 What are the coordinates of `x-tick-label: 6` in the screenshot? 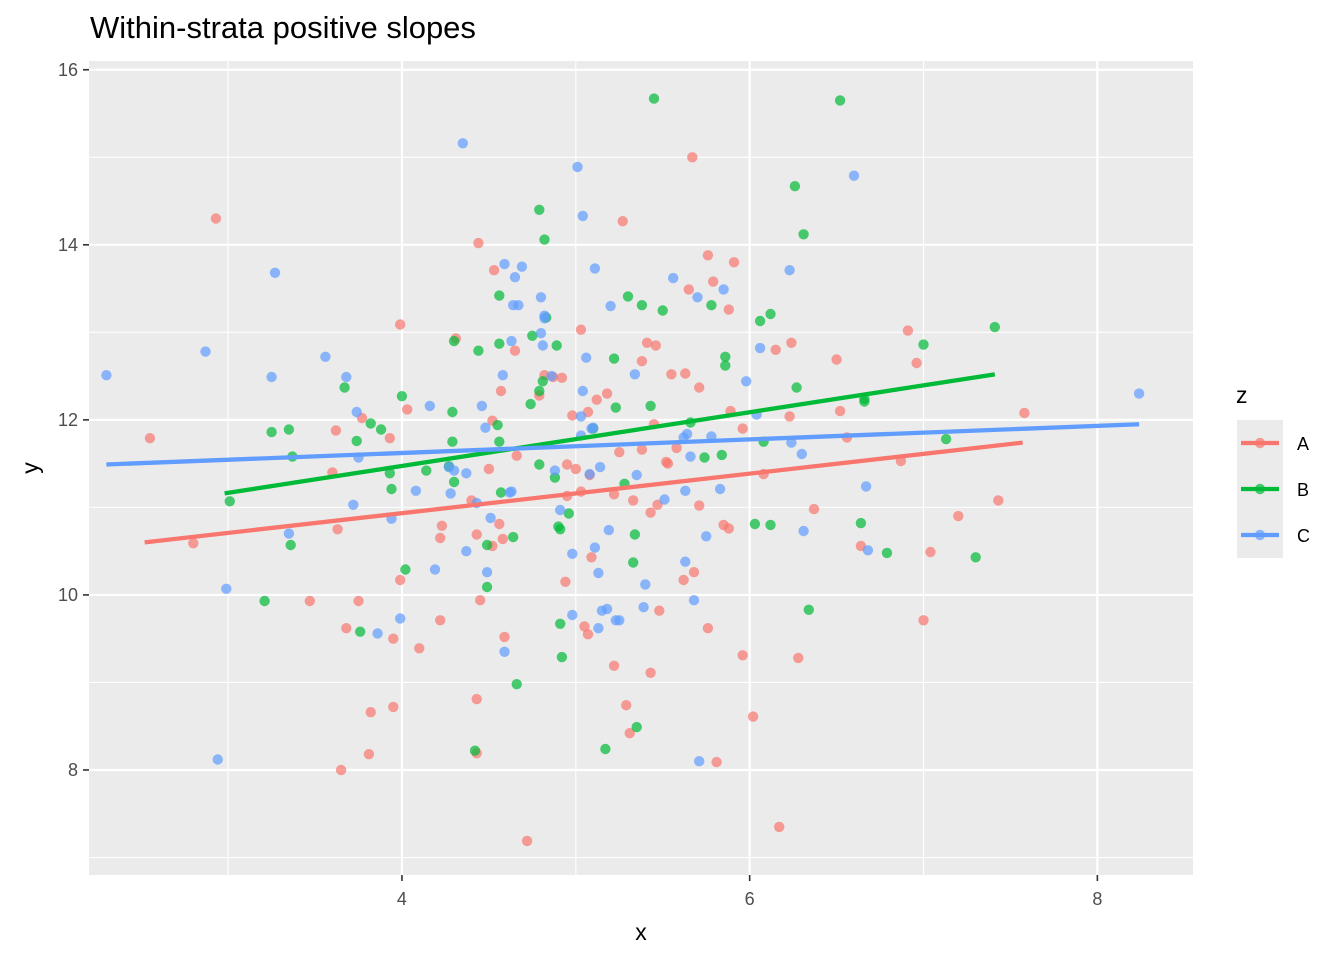 It's located at (750, 899).